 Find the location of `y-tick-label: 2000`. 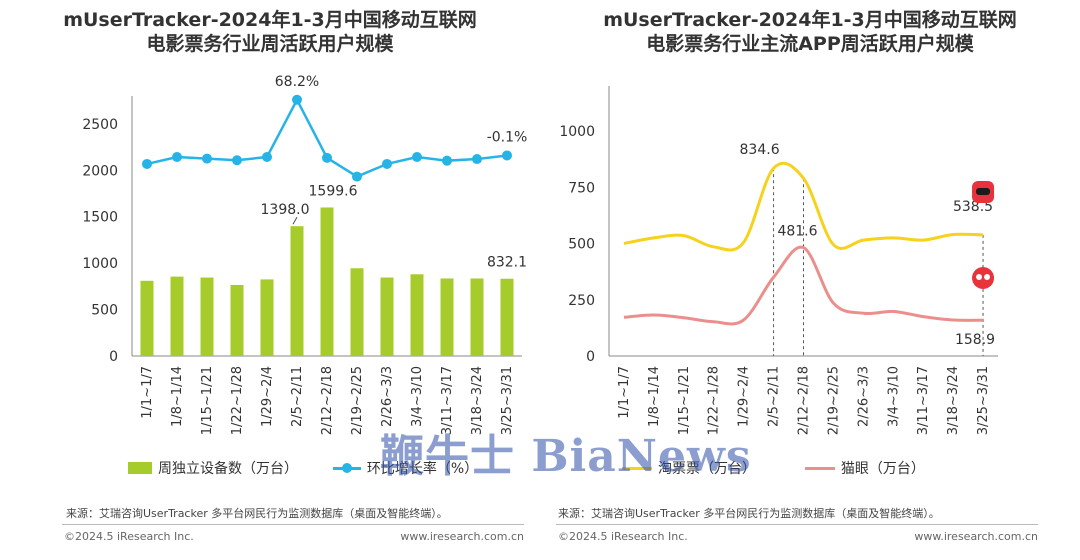

y-tick-label: 2000 is located at coordinates (100, 171).